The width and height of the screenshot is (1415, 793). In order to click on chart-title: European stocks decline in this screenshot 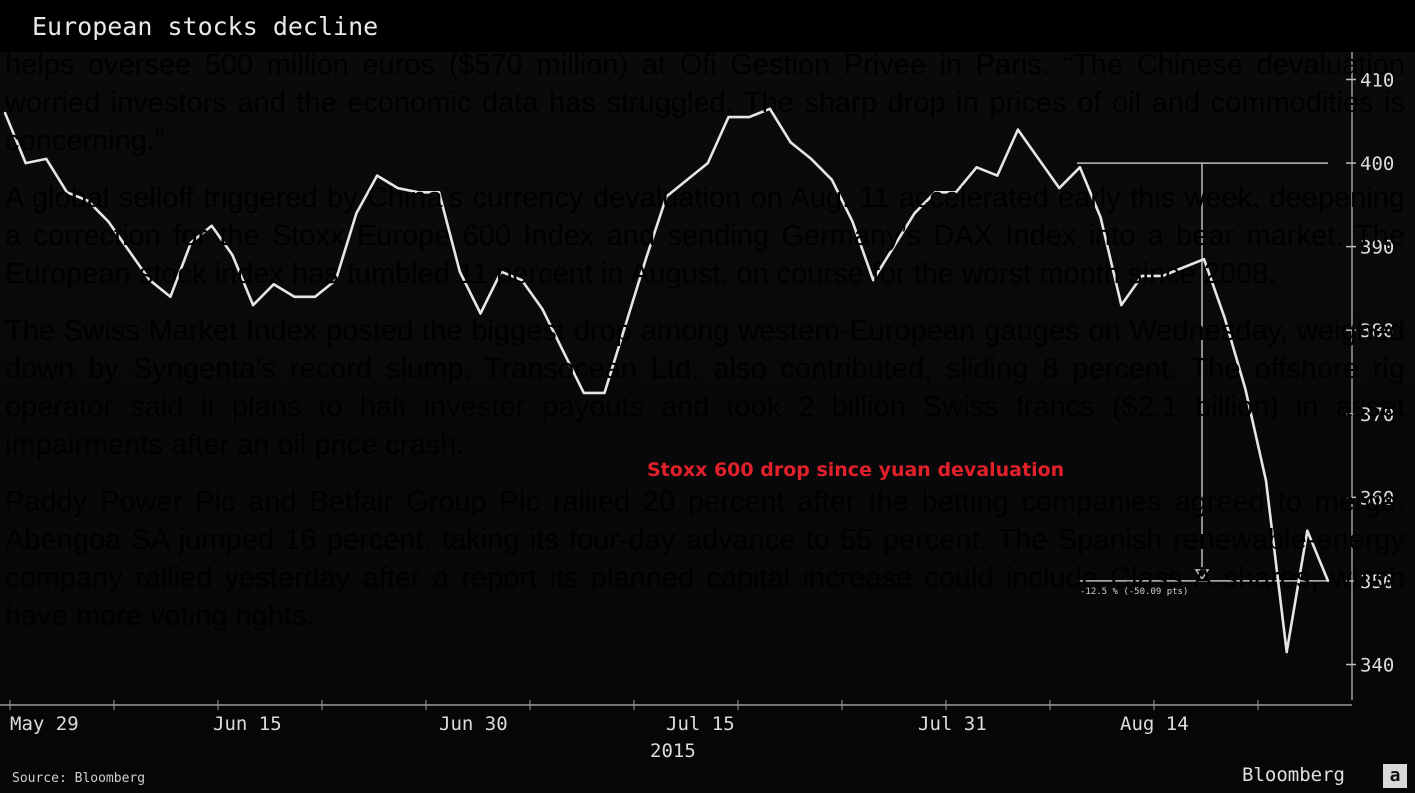, I will do `click(205, 26)`.